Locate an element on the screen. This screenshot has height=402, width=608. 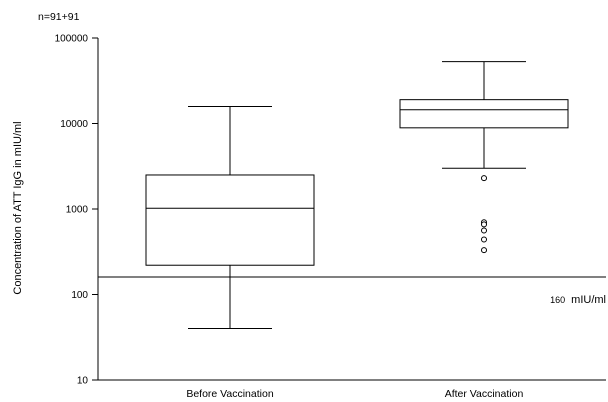
box-group is located at coordinates (484, 157).